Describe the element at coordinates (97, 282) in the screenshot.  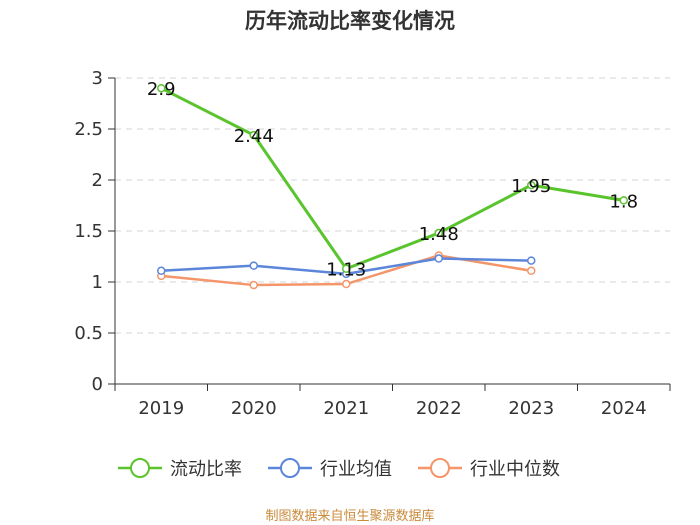
I see `y-tick-label: 1` at that location.